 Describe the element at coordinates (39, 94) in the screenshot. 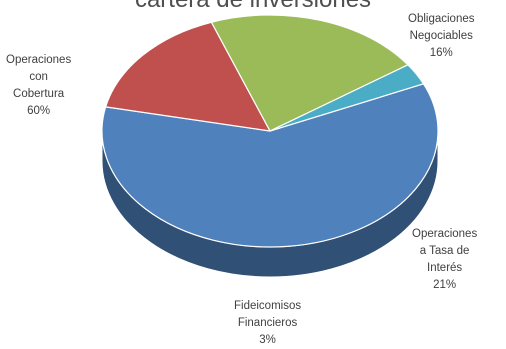

I see `slice-label-line: Cobertura` at that location.